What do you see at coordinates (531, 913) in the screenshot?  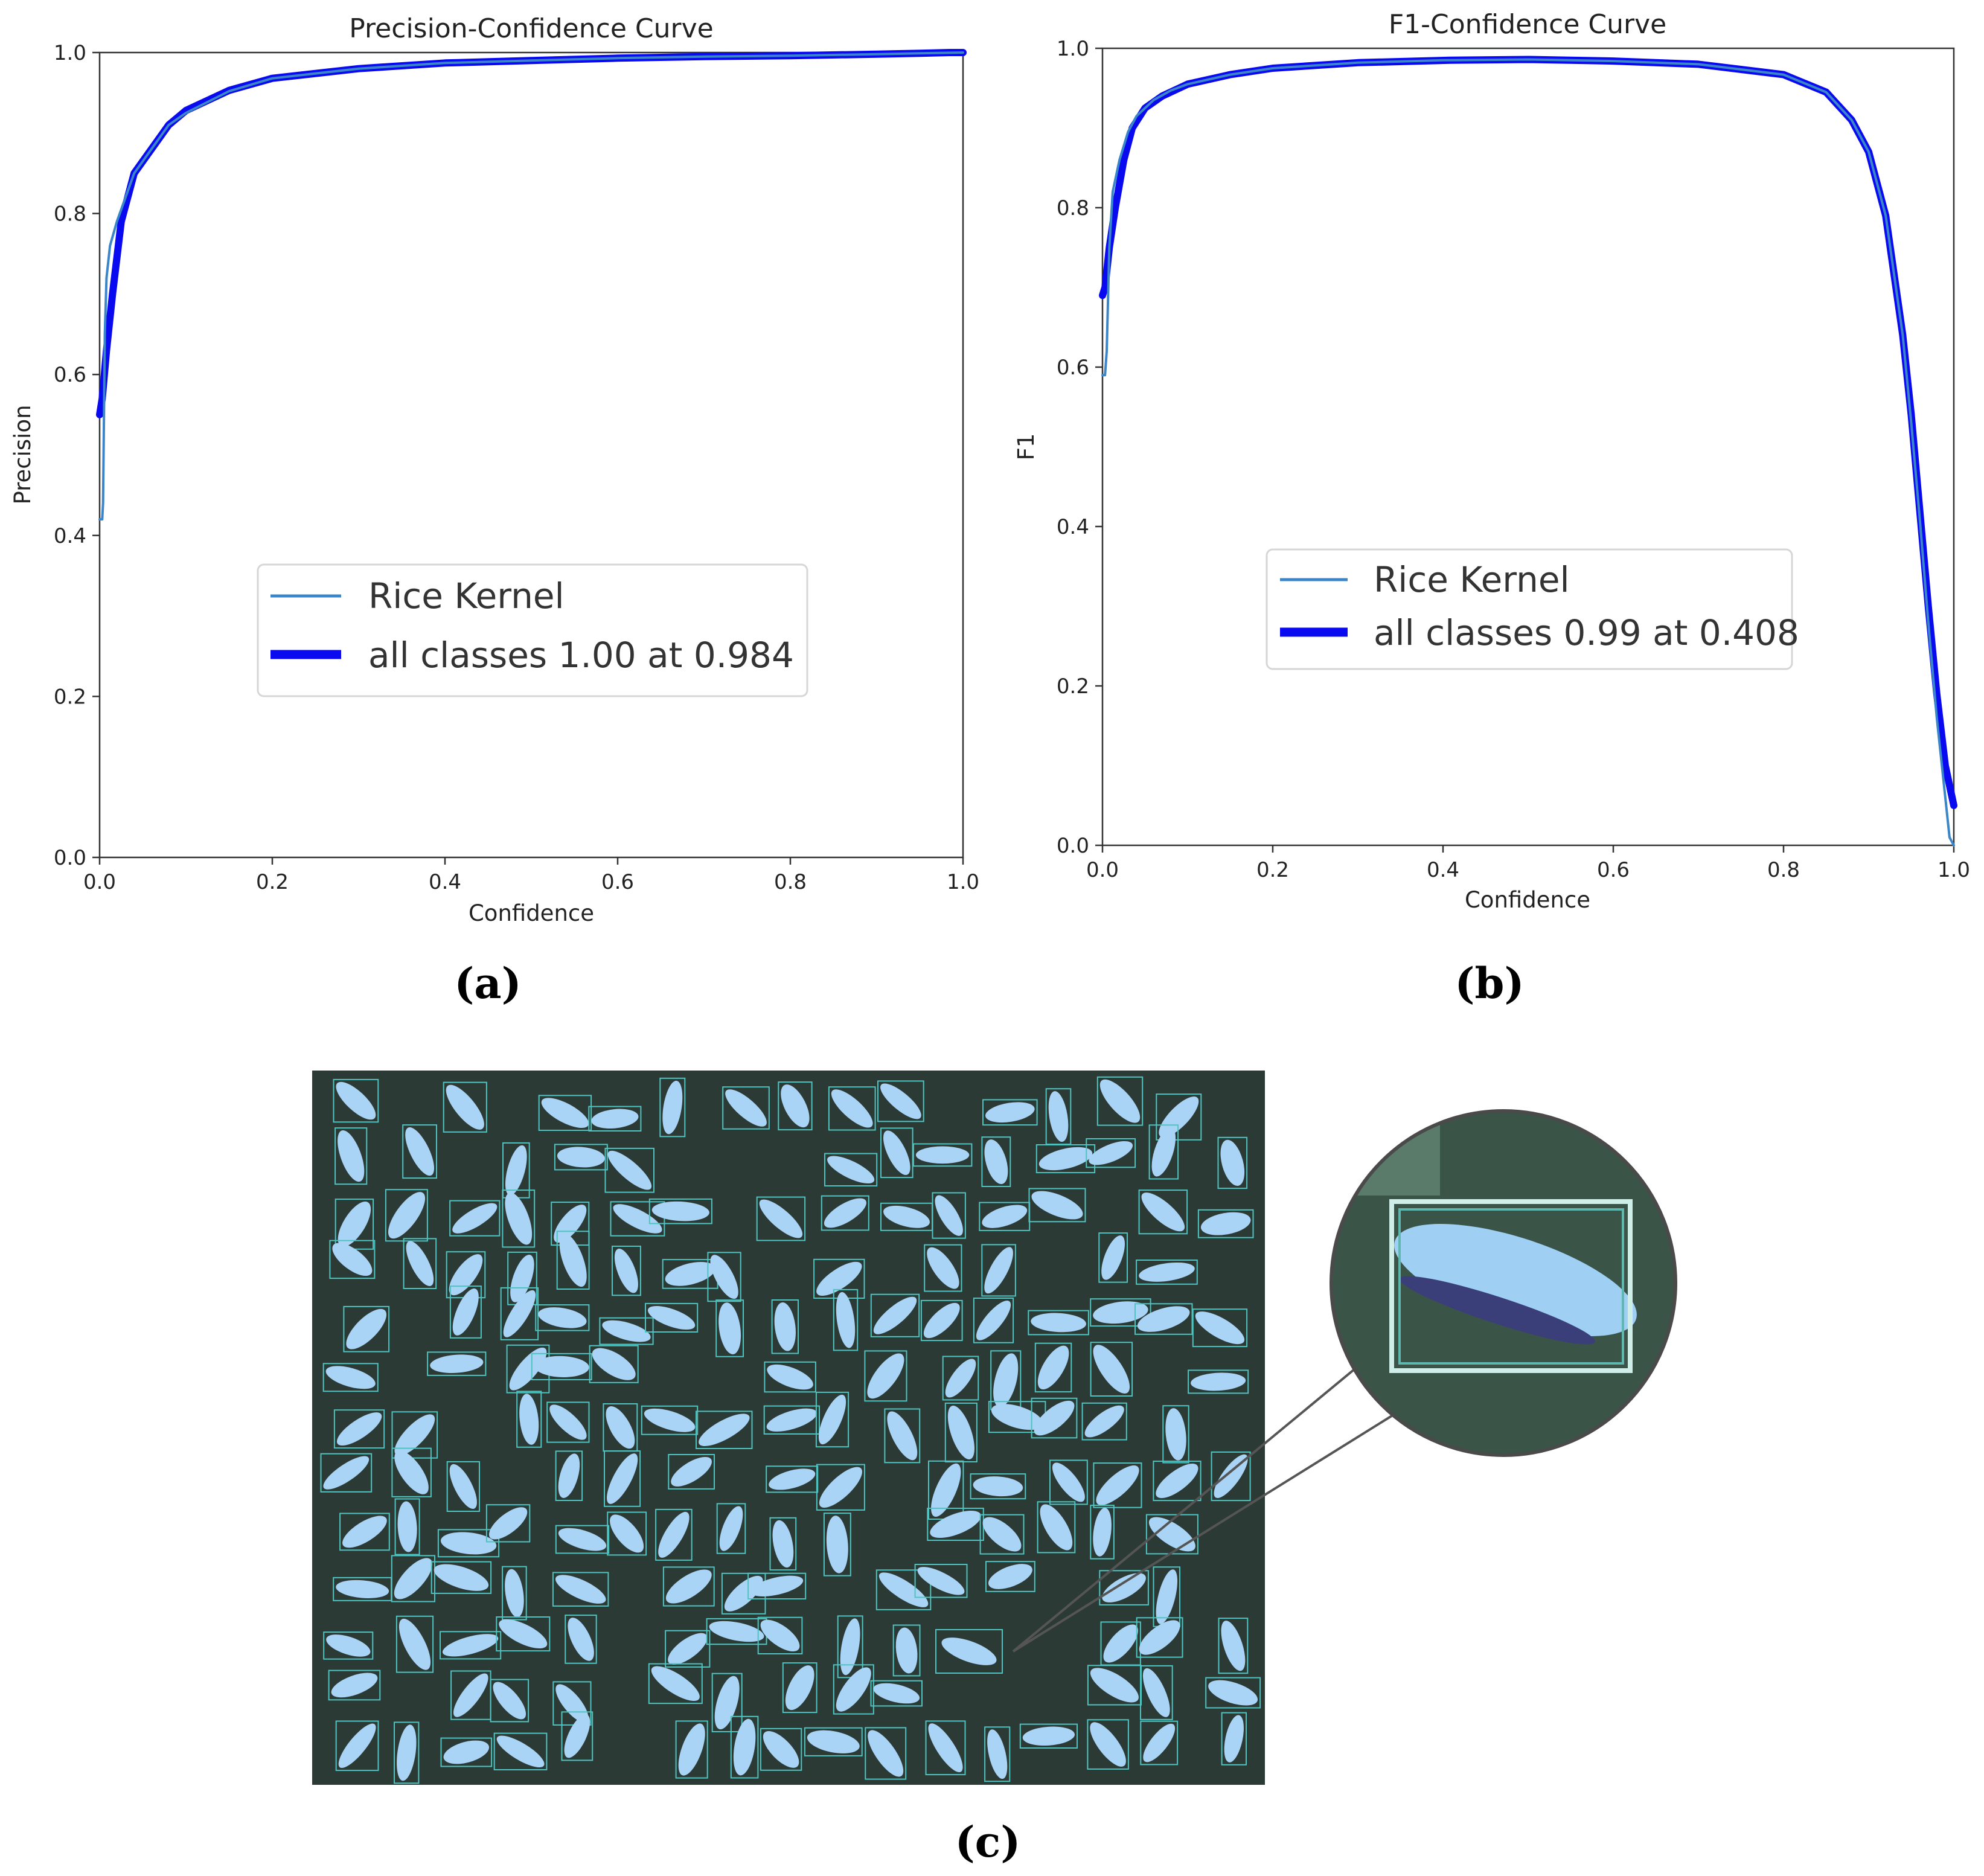 I see `x-axis-label: Confidence` at bounding box center [531, 913].